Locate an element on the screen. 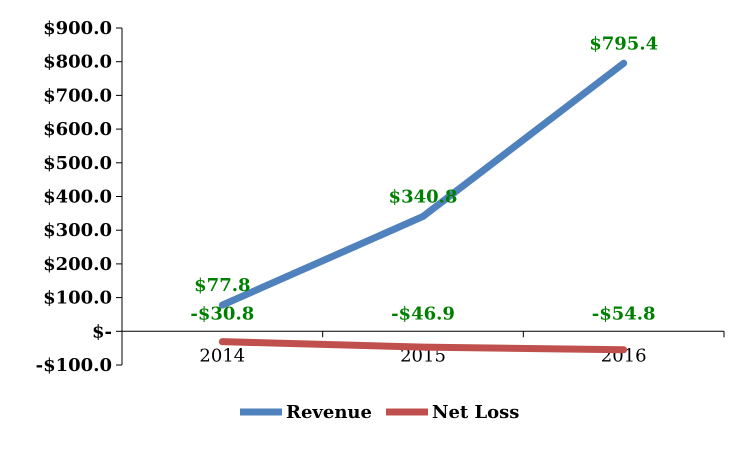 This screenshot has height=455, width=750. y-tick-label: $700.0 is located at coordinates (77, 95).